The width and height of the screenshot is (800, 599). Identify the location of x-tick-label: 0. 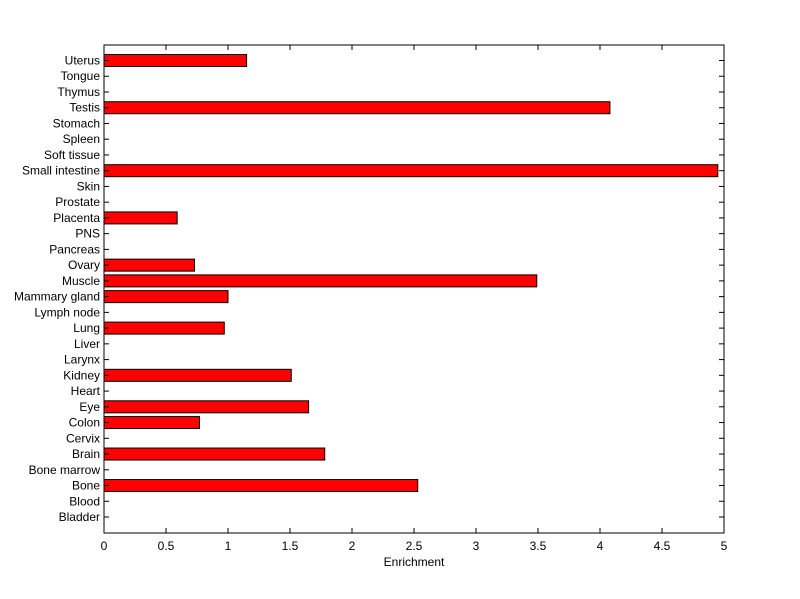
(104, 546).